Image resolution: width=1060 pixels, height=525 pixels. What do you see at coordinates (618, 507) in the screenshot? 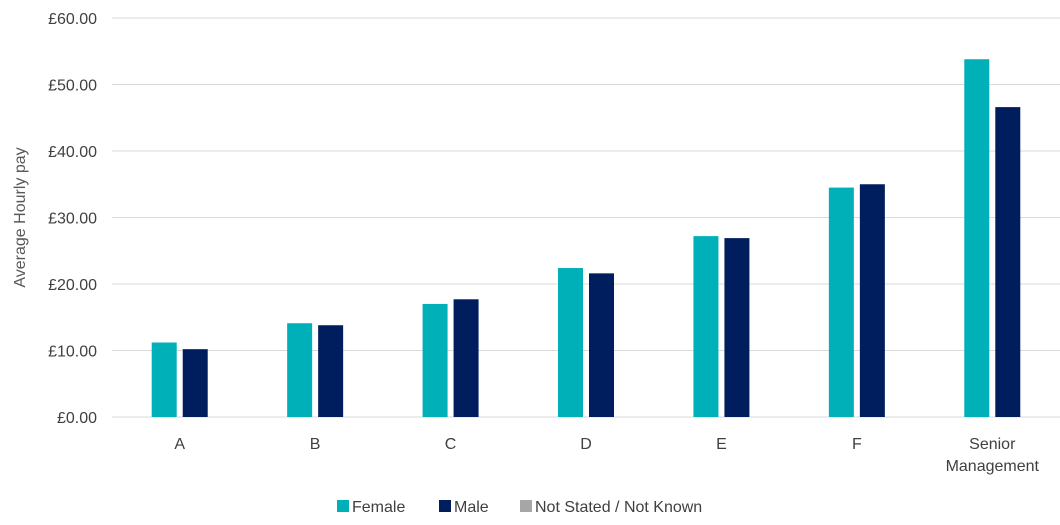
I see `legend-label: Not Stated / Not Known` at bounding box center [618, 507].